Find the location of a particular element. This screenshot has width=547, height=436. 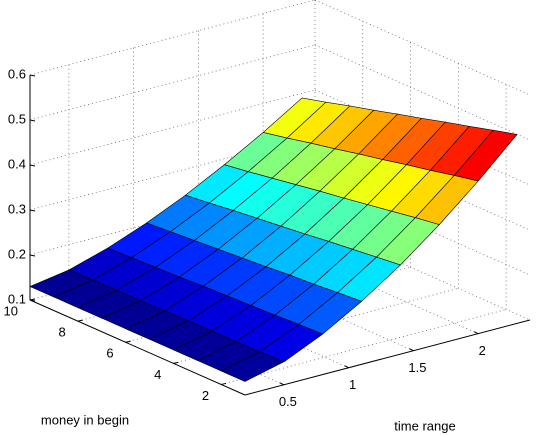

z-tick-label: 0.4 is located at coordinates (17, 163).